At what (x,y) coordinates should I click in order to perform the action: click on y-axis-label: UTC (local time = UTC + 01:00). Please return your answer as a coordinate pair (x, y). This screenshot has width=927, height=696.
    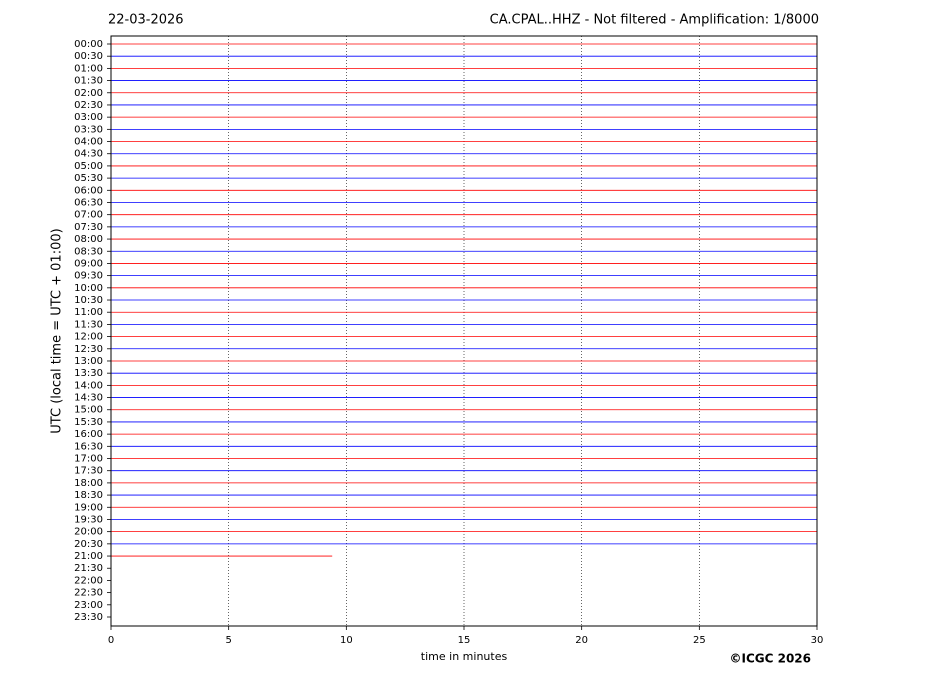
    Looking at the image, I should click on (57, 330).